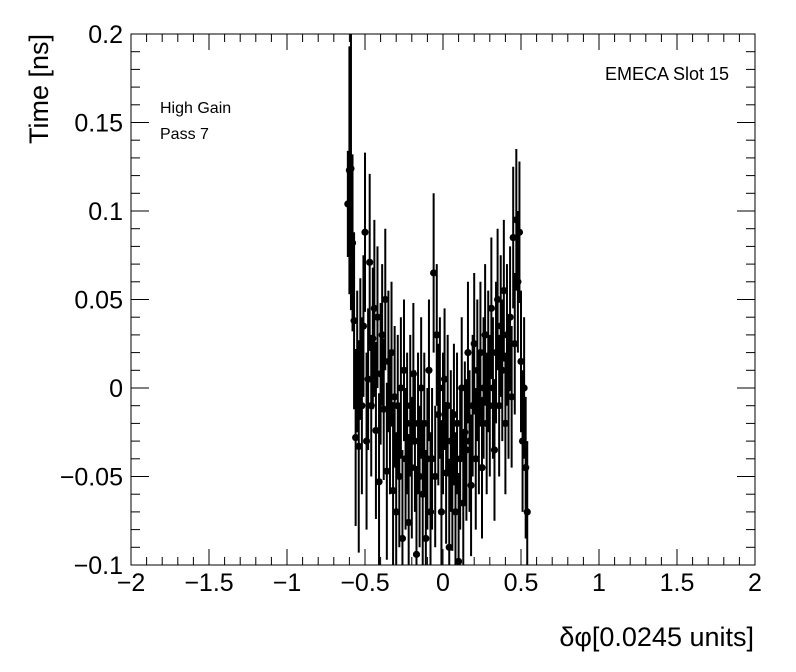  Describe the element at coordinates (677, 583) in the screenshot. I see `x-tick-label: 1.5` at that location.